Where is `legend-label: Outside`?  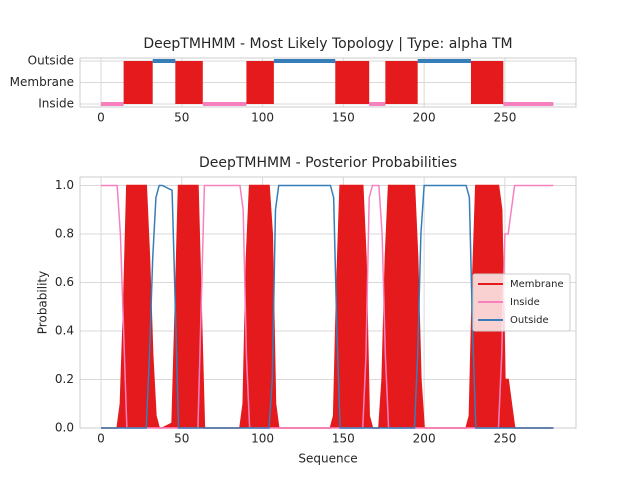
legend-label: Outside is located at coordinates (529, 320).